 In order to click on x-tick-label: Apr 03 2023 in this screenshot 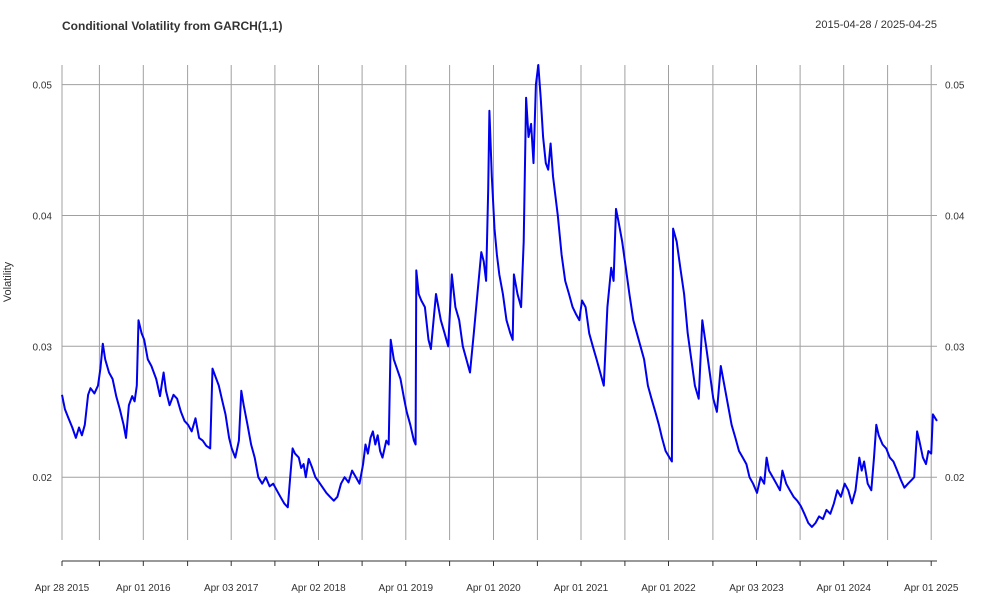, I will do `click(756, 588)`.